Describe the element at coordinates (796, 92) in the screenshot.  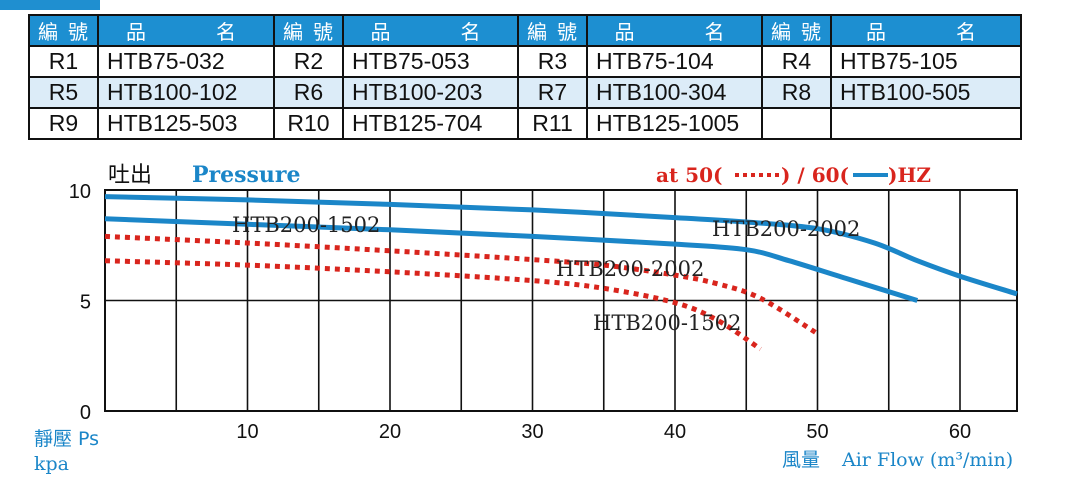
I see `table-cell-code: R8` at that location.